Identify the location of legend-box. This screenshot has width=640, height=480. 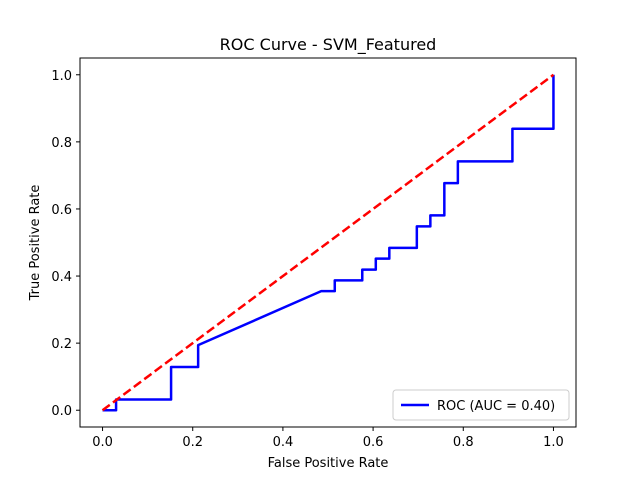
(481, 405).